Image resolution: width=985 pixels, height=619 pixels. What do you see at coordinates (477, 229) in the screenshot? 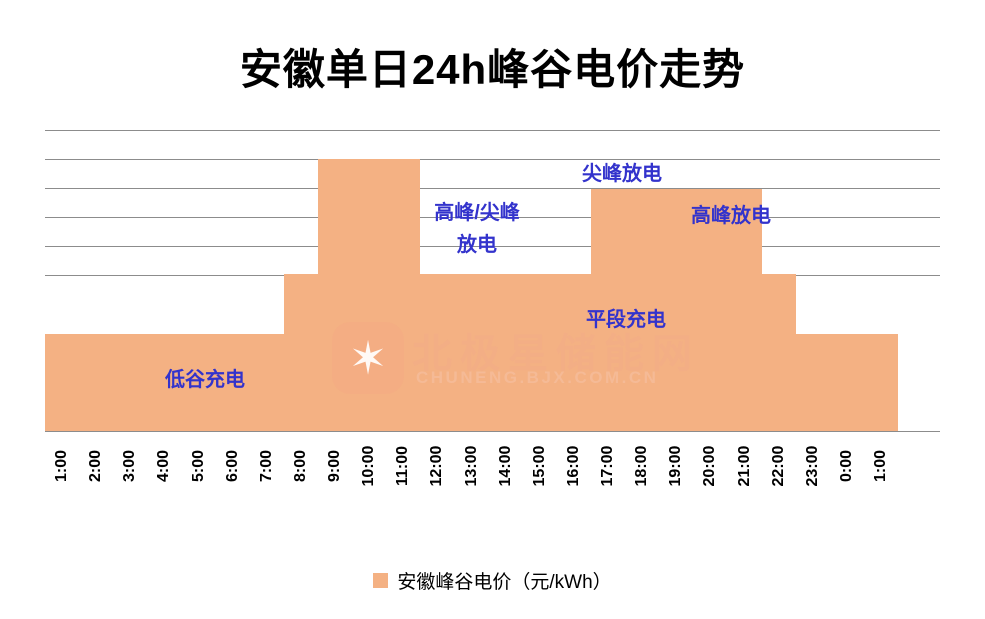
I see `annotation-peak-sharp-discharge: 高峰/尖峰 放电` at bounding box center [477, 229].